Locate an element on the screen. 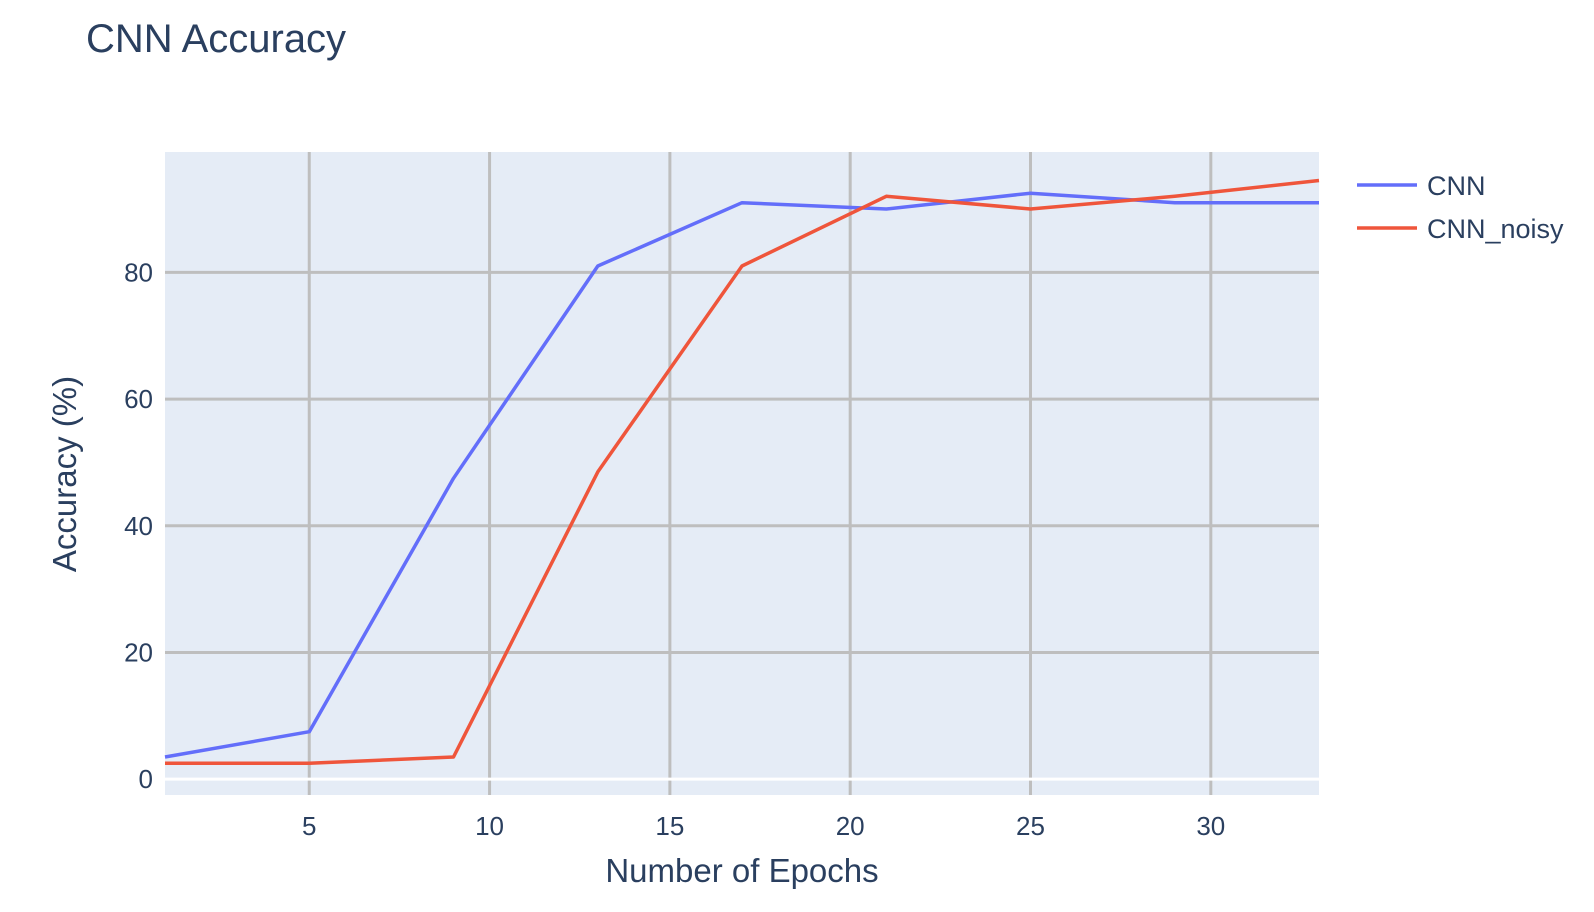 The image size is (1594, 912). legend-item-cnn-noisy: CNN_noisy is located at coordinates (1460, 229).